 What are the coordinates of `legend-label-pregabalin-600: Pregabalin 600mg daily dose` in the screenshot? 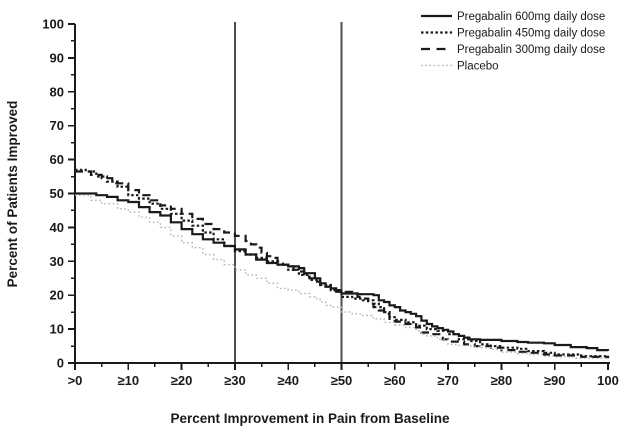 It's located at (531, 17).